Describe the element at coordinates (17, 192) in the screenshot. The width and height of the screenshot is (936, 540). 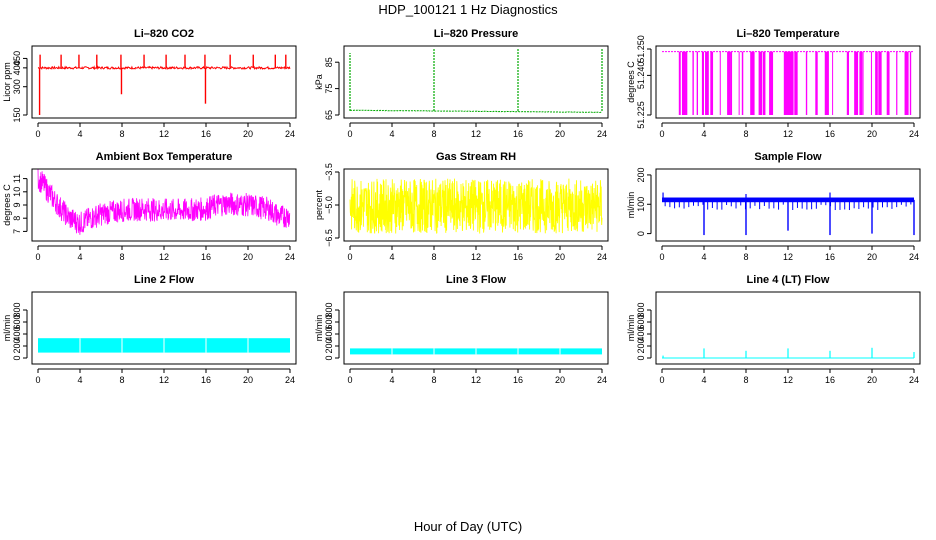
I see `y-tick-label: 10` at that location.